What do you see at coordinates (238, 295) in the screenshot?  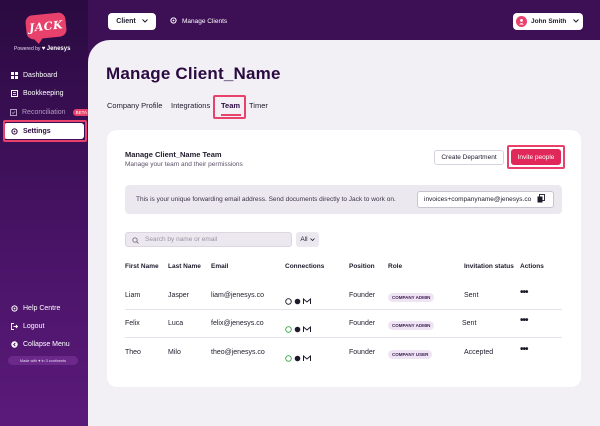 I see `cell-email: liam@jenesys.co` at bounding box center [238, 295].